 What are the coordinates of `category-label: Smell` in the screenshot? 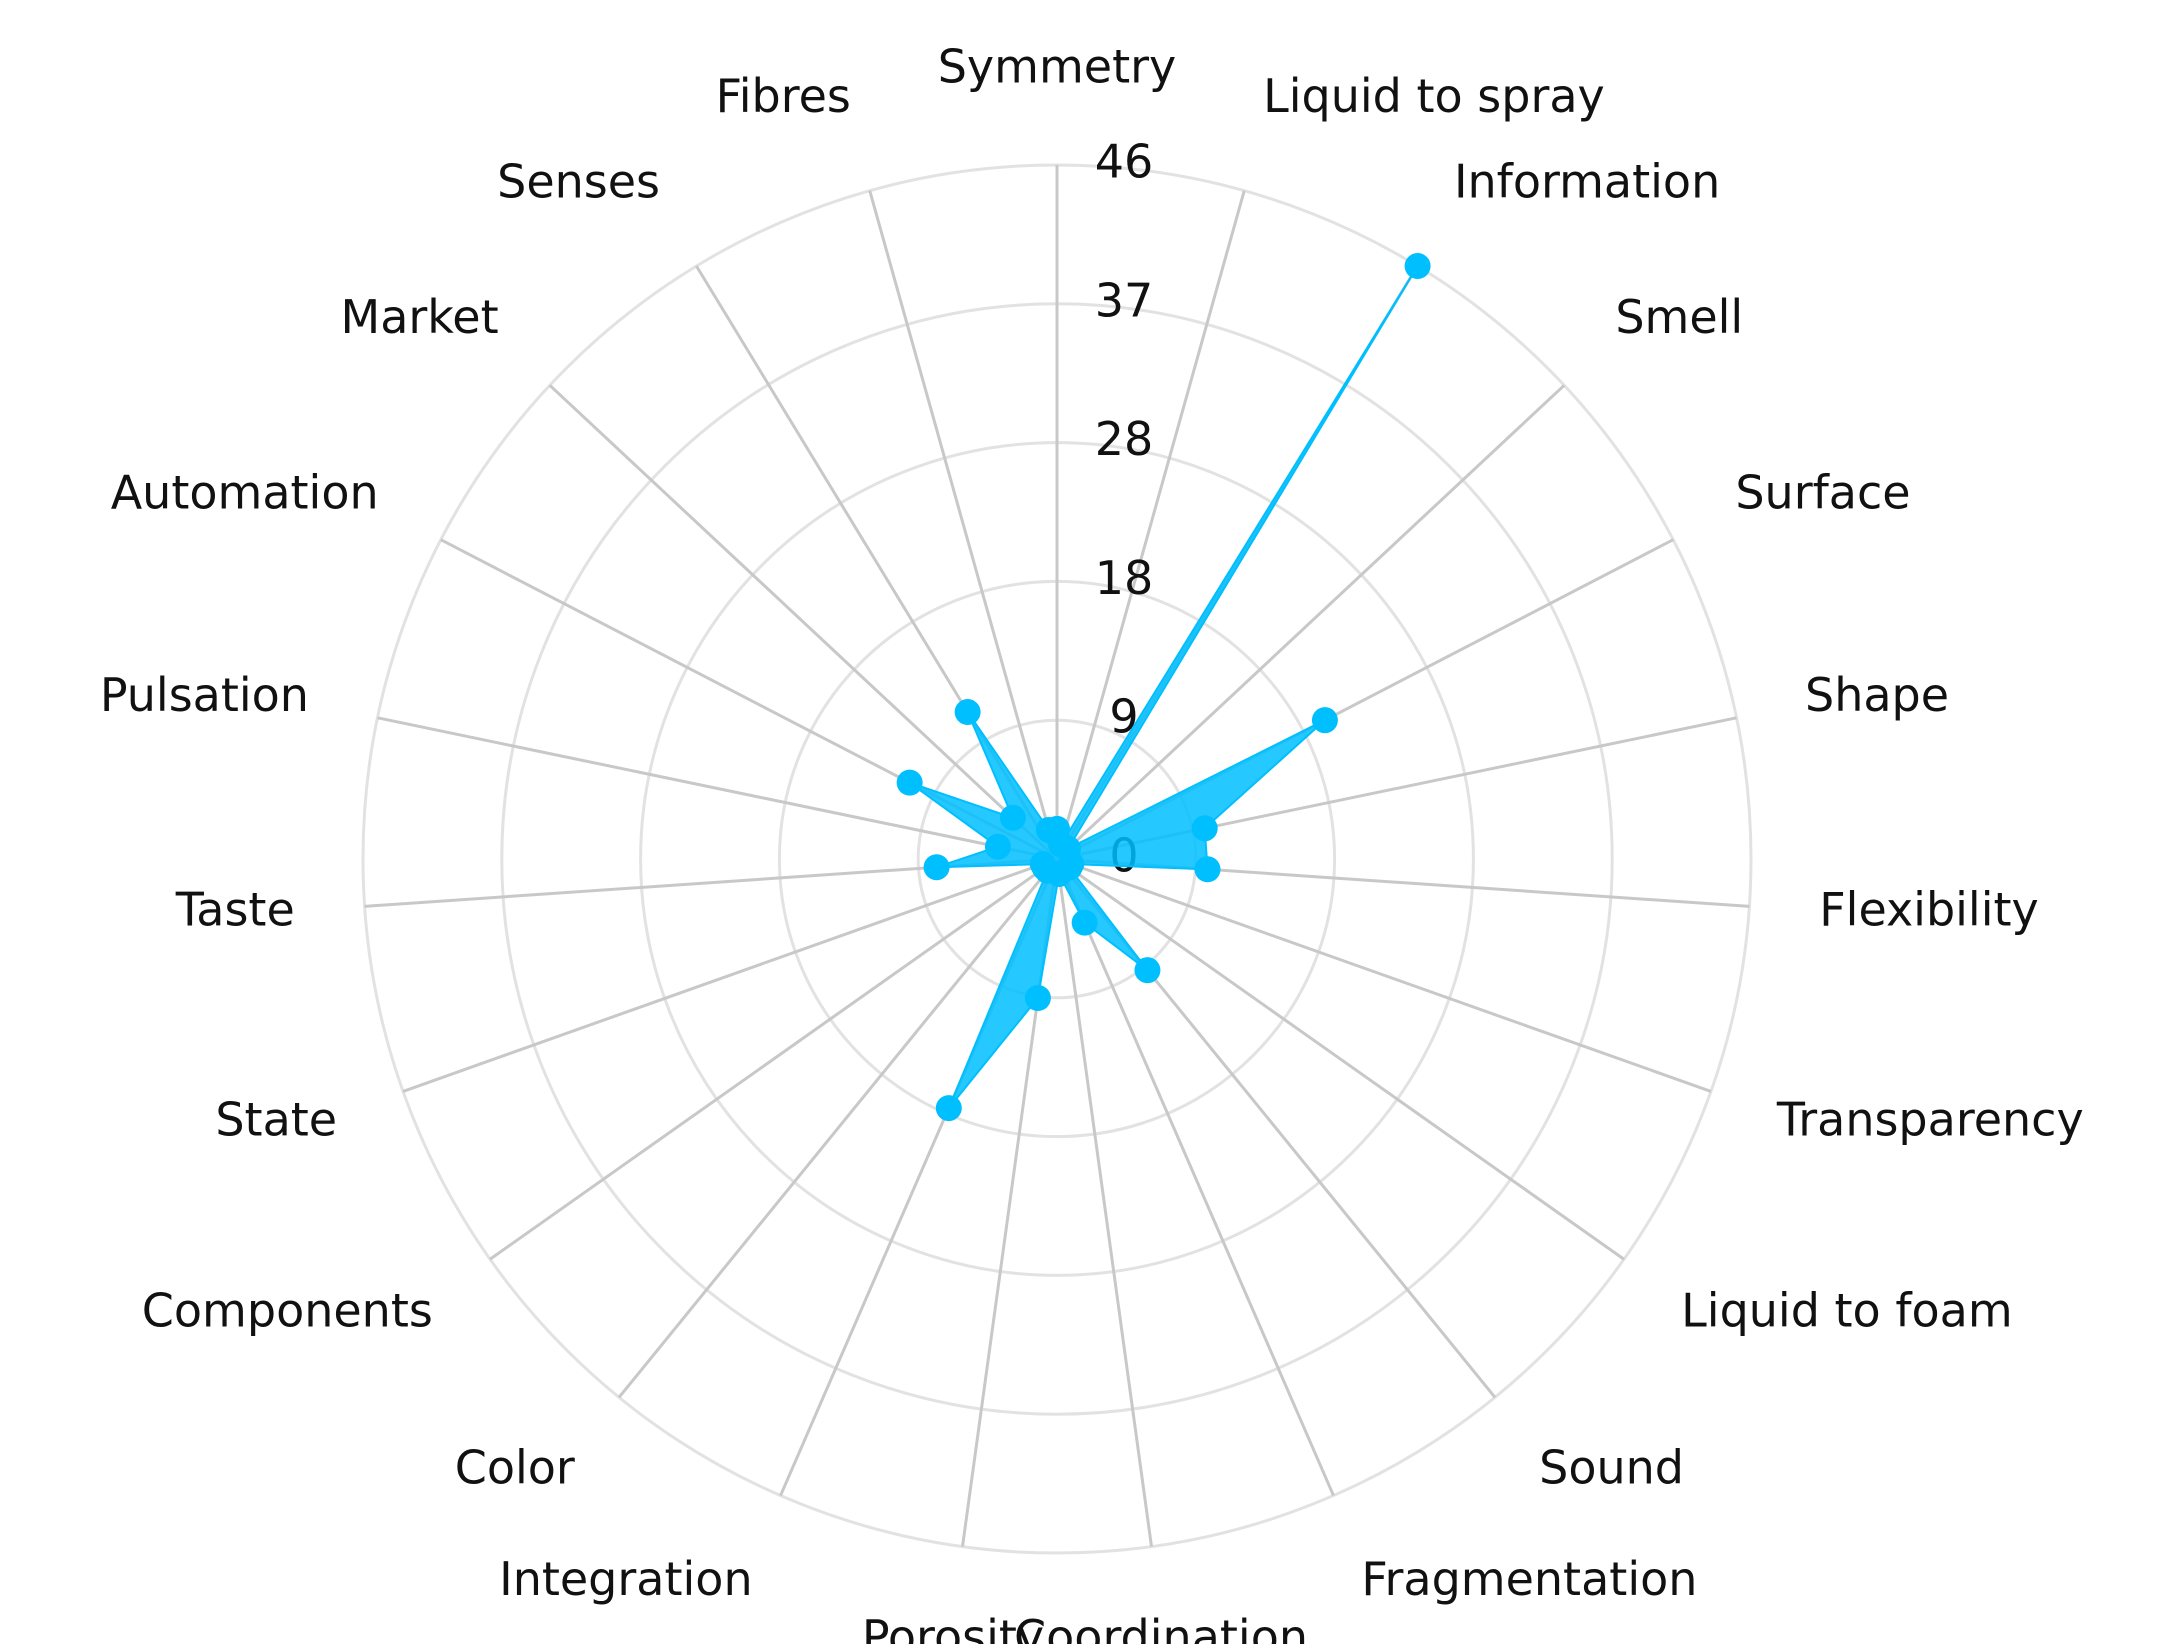 It's located at (1679, 317).